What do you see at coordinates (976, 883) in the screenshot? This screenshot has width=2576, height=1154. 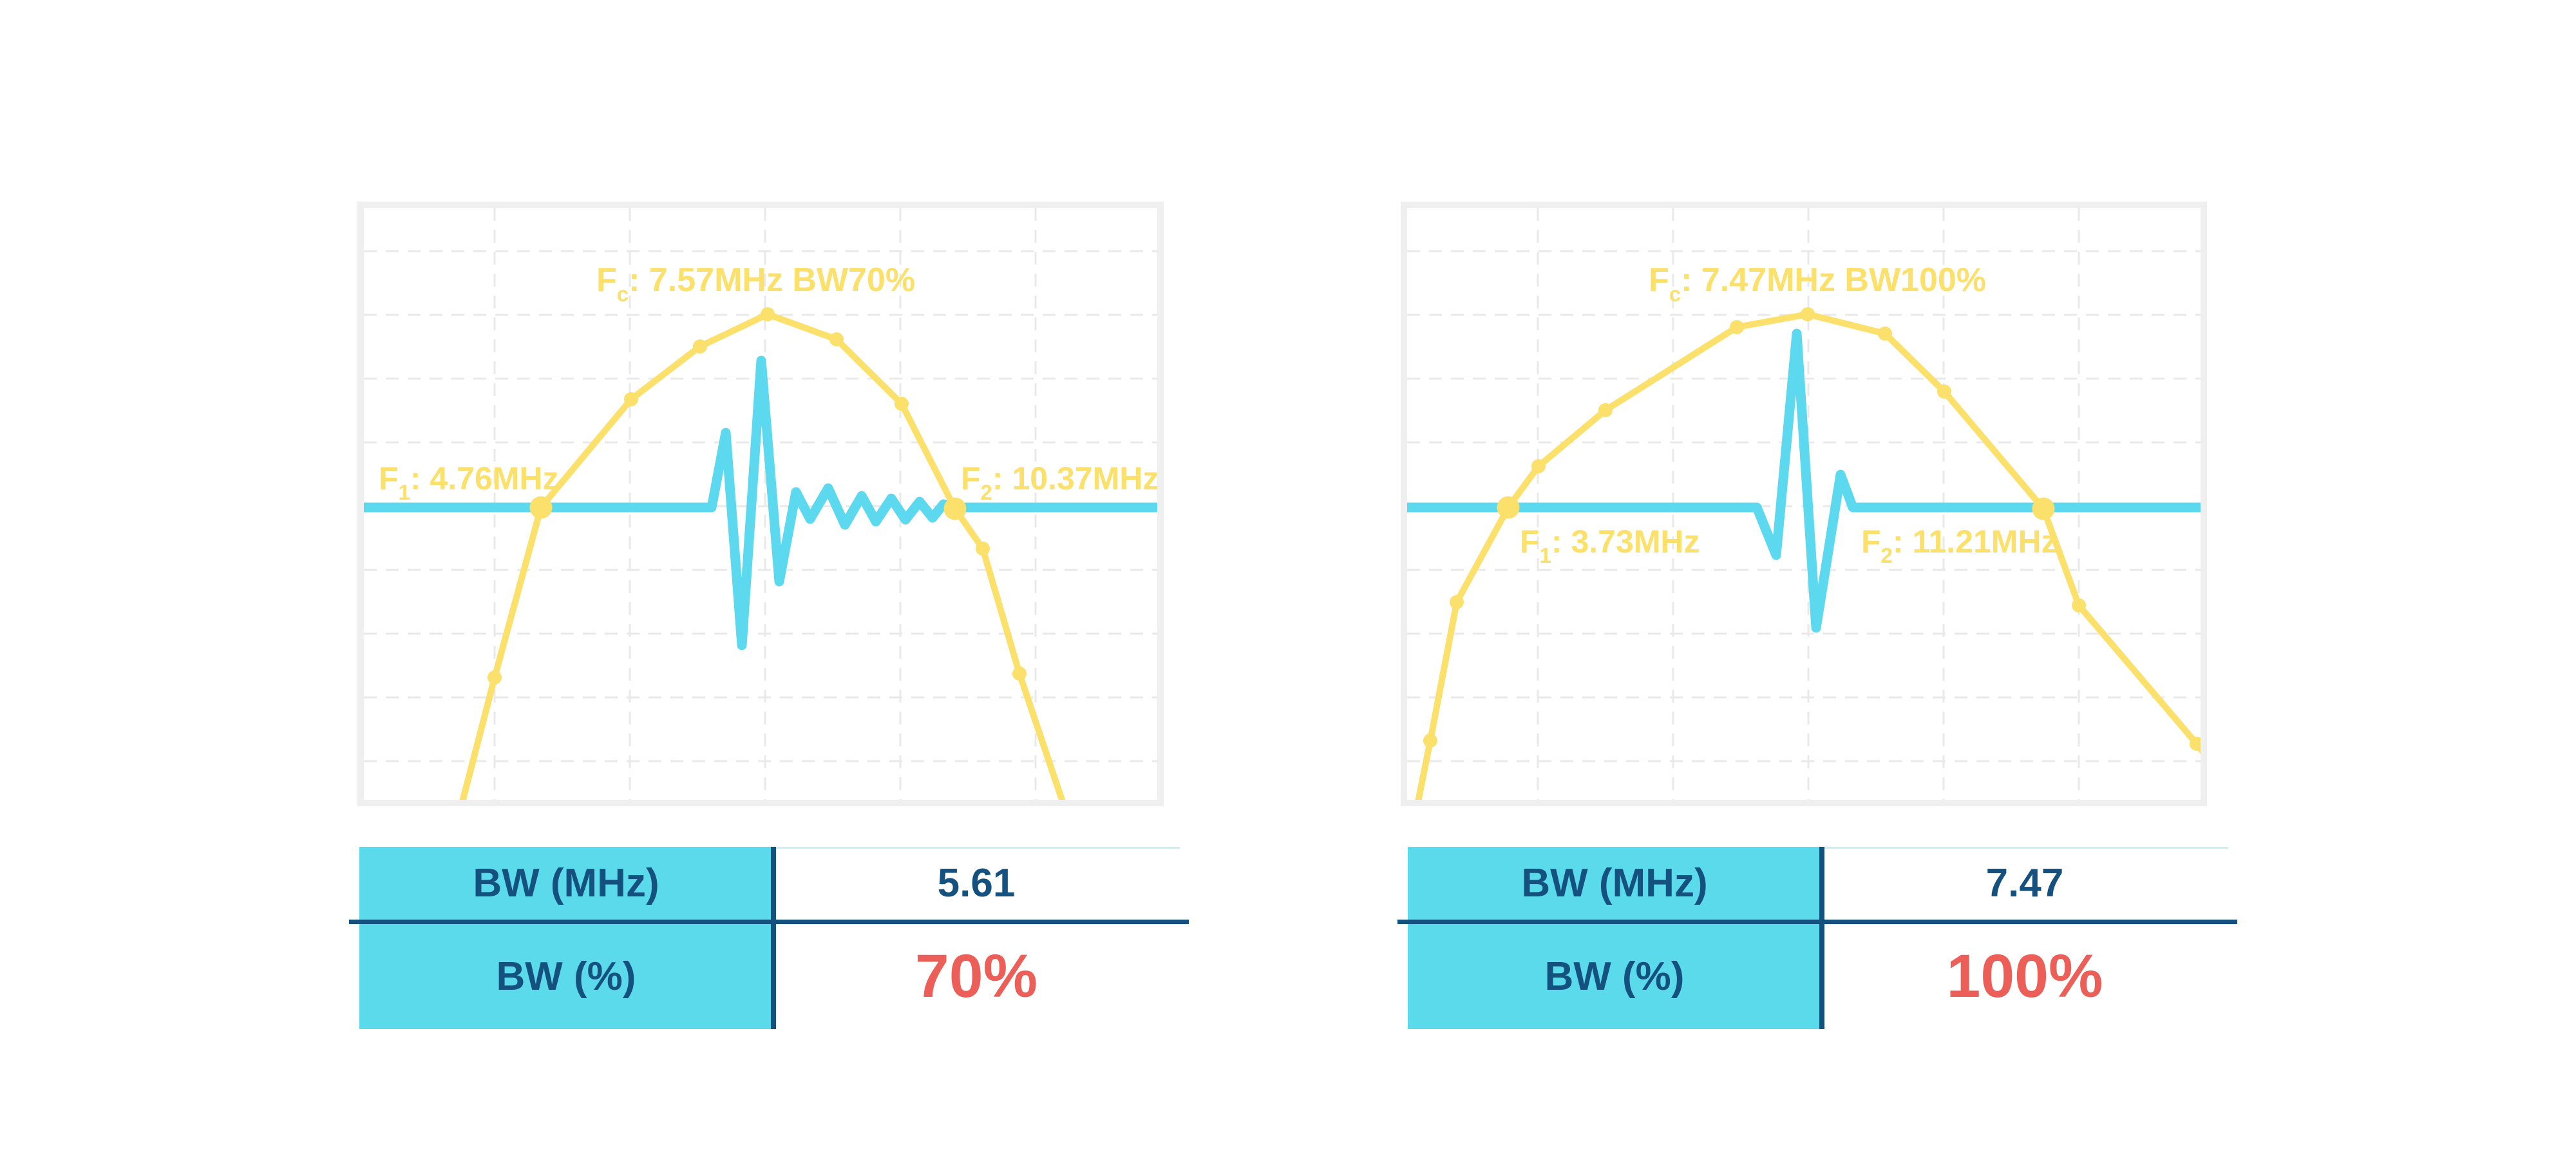 I see `table-value-bw-mhz: 5.61` at bounding box center [976, 883].